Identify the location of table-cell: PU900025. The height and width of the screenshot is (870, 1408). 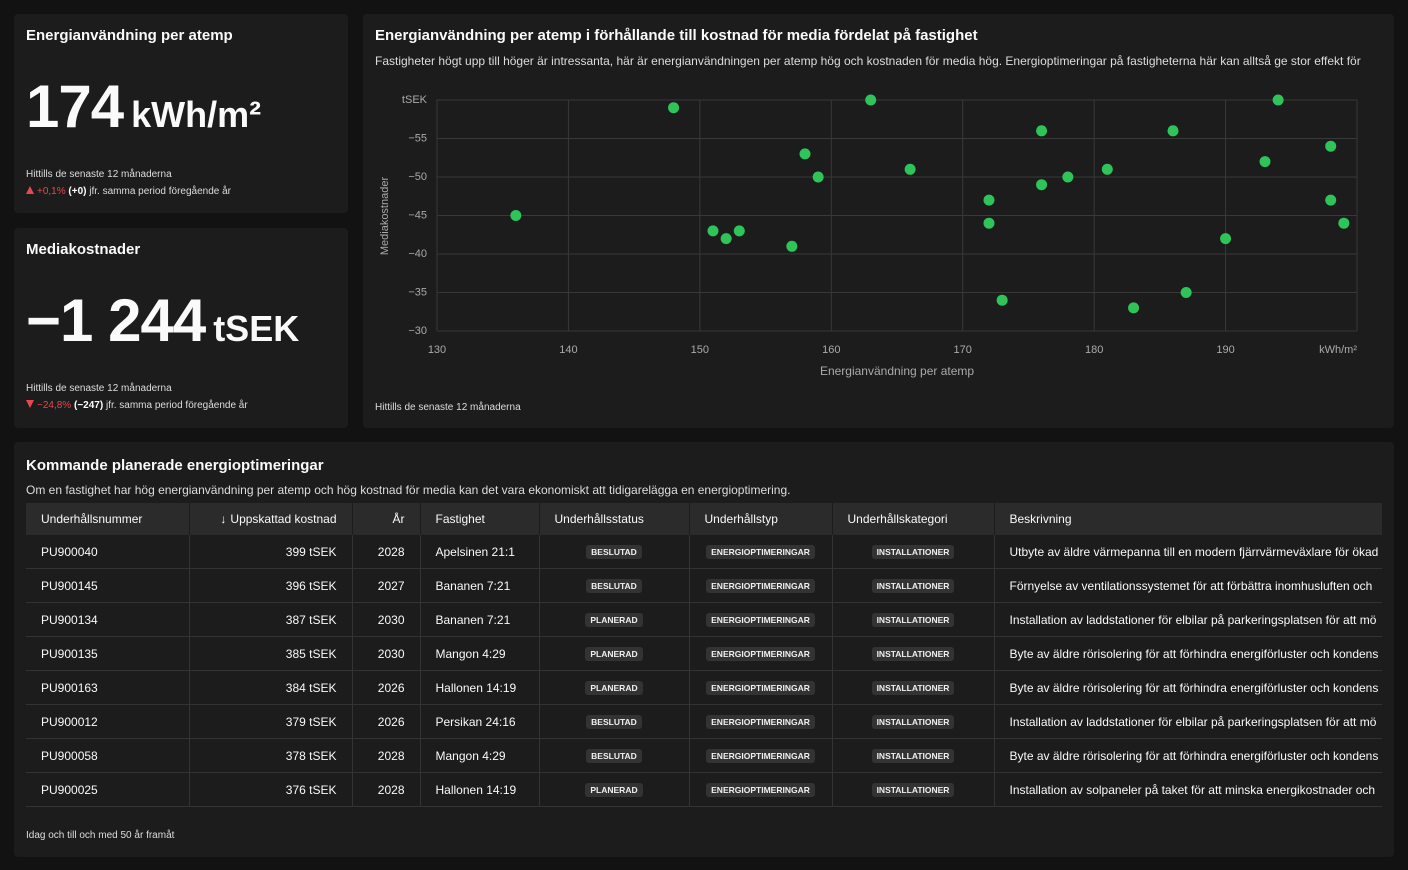
(108, 789).